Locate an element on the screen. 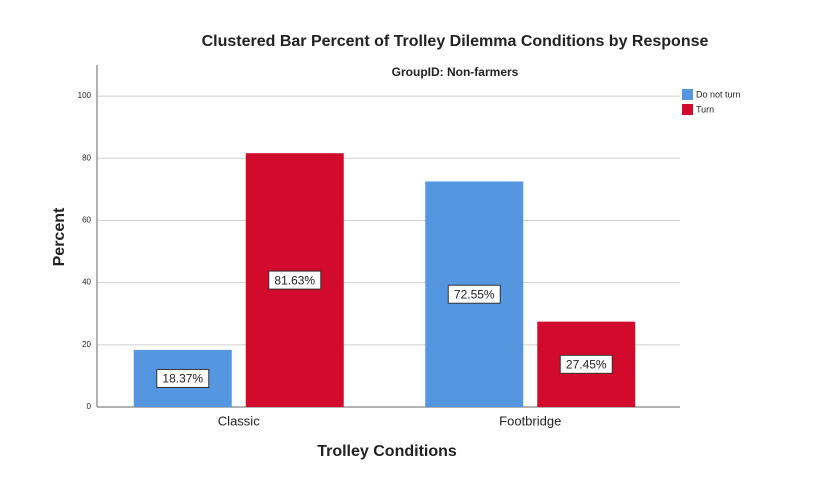  y-tick-label: 40 is located at coordinates (86, 282).